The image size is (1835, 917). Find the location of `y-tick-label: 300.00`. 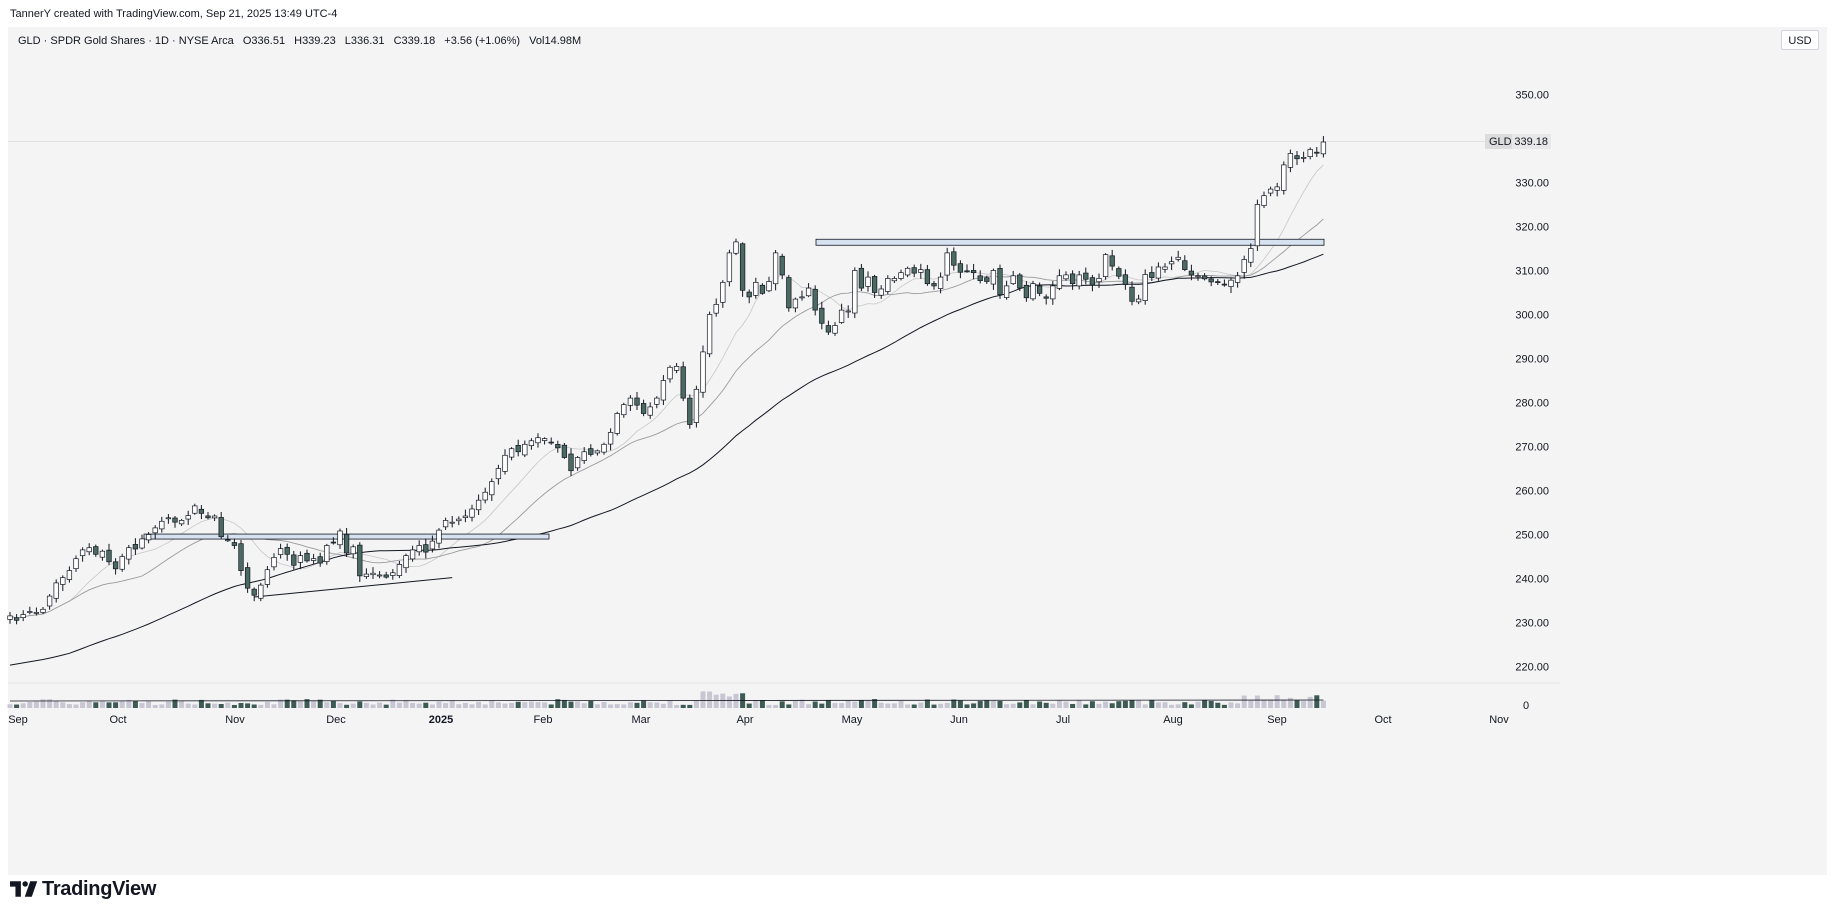

y-tick-label: 300.00 is located at coordinates (1532, 316).